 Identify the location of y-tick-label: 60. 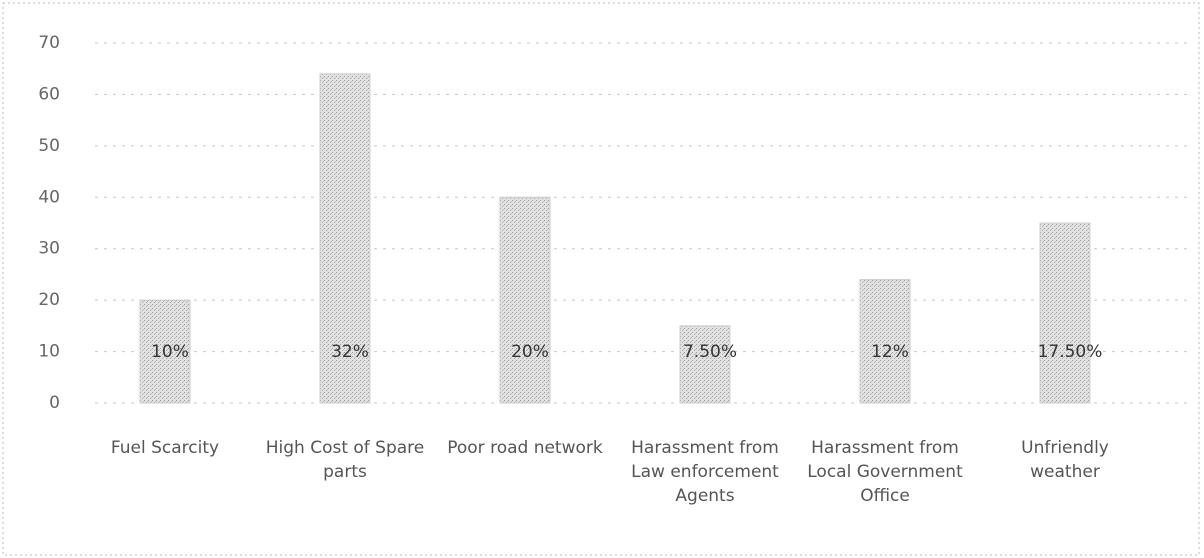
(49, 94).